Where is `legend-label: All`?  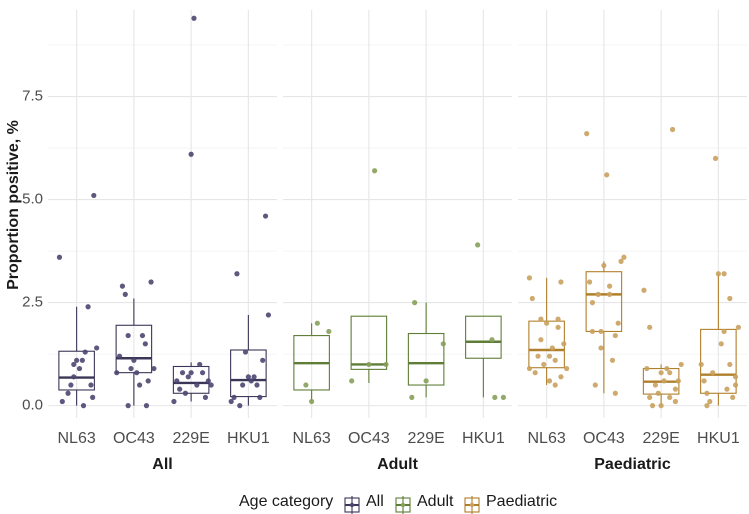 legend-label: All is located at coordinates (375, 501).